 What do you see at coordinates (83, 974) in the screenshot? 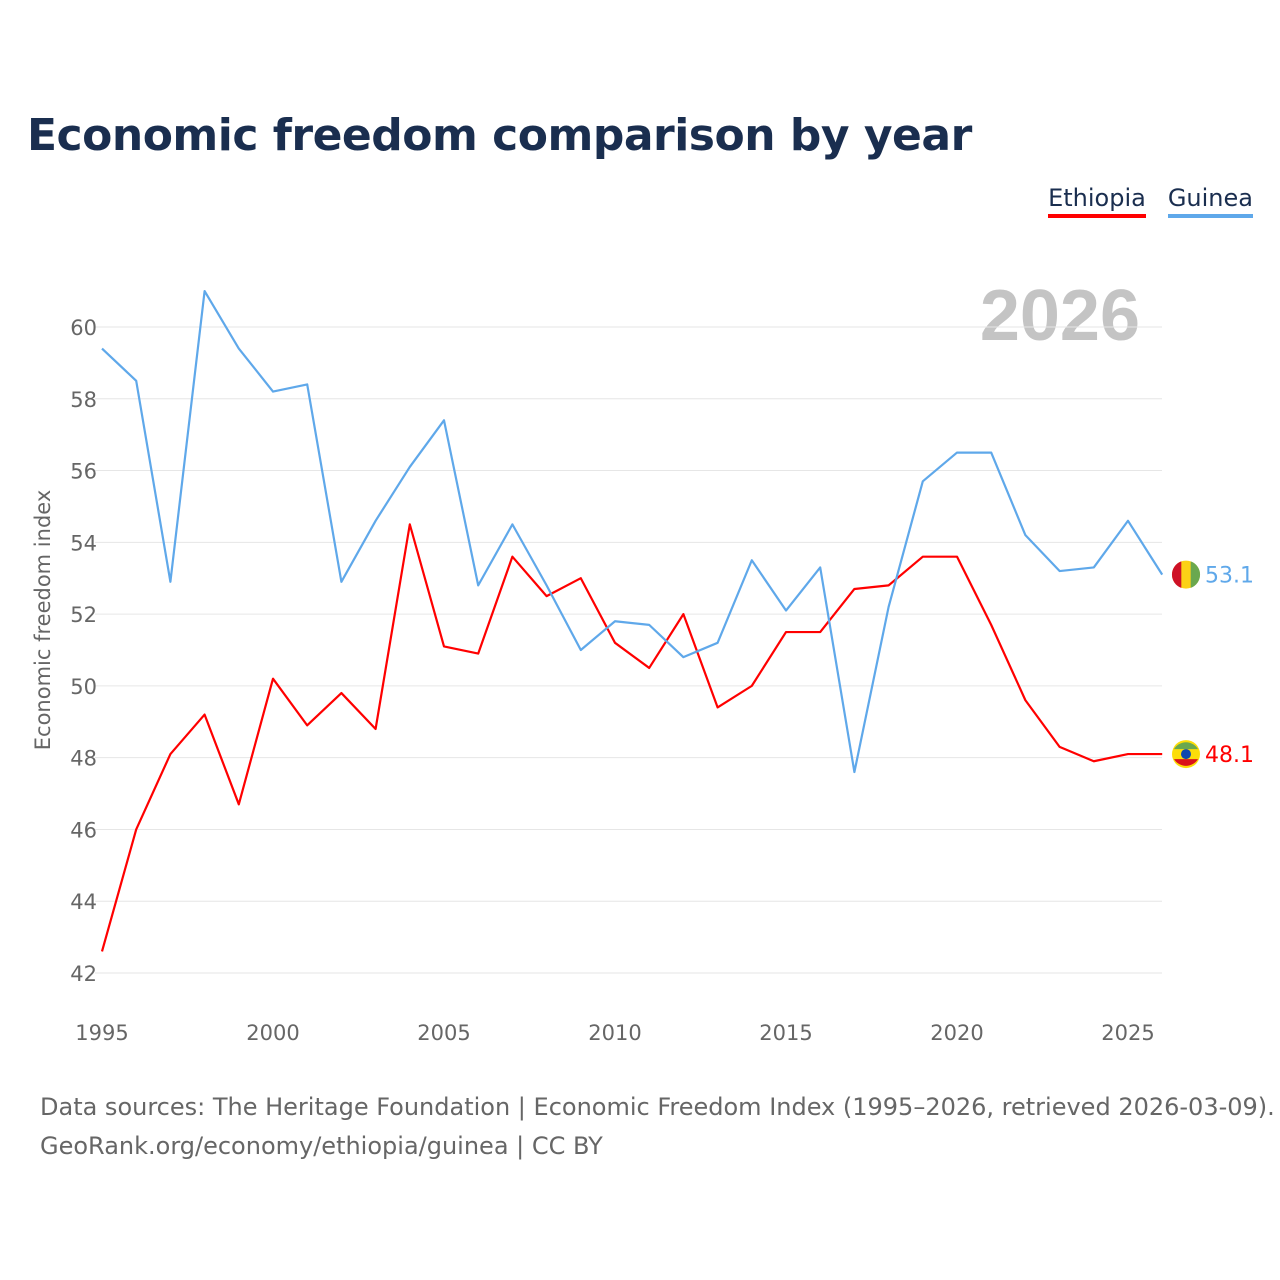
I see `y-tick-label: 42` at bounding box center [83, 974].